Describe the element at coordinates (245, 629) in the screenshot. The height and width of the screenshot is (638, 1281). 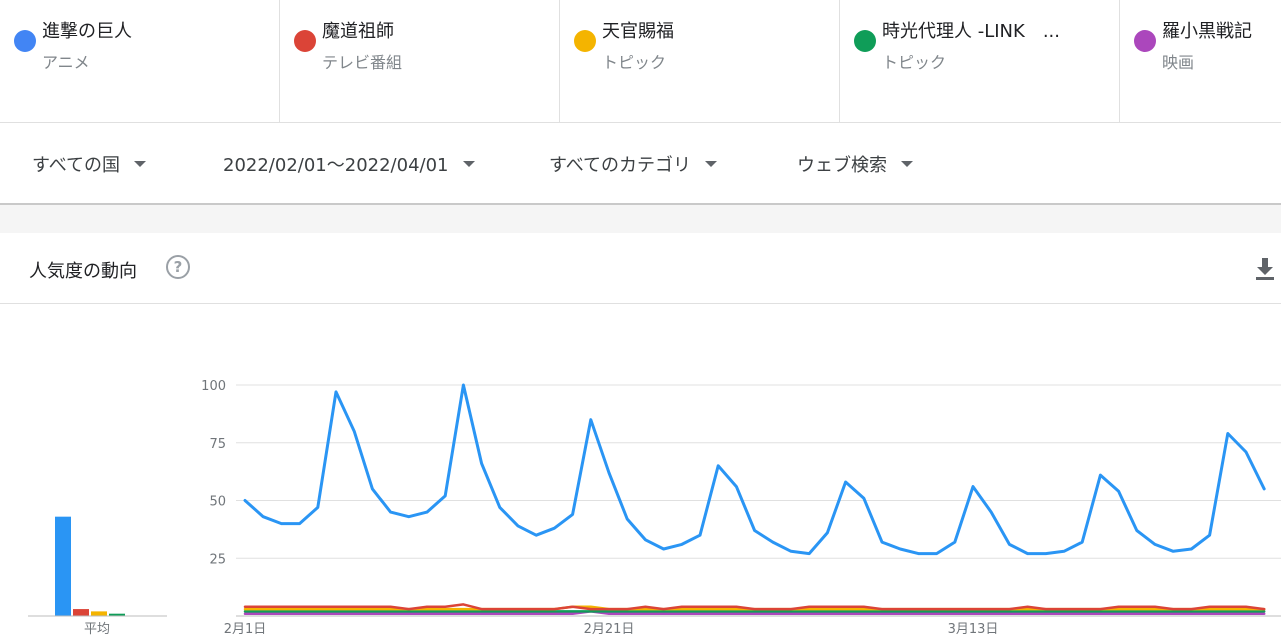
I see `x-tick-label: 2月1日` at that location.